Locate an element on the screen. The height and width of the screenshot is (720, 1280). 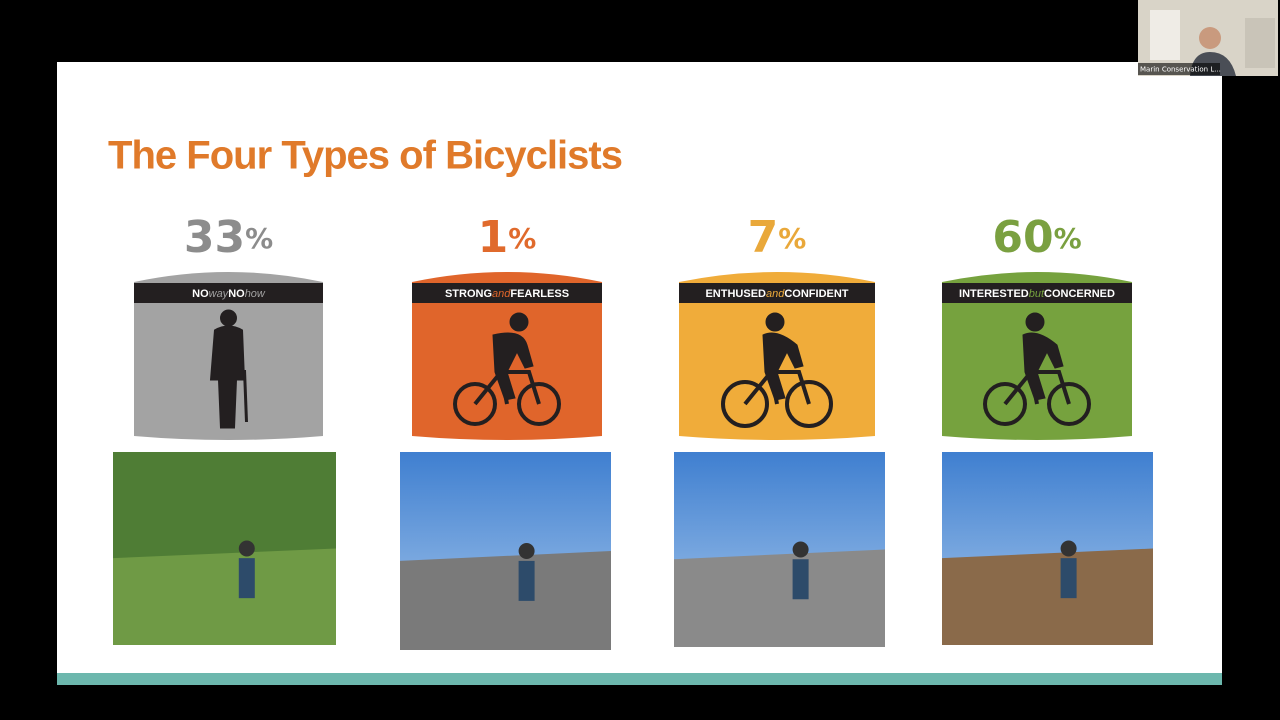
label-word: CONCERNED is located at coordinates (1079, 294).